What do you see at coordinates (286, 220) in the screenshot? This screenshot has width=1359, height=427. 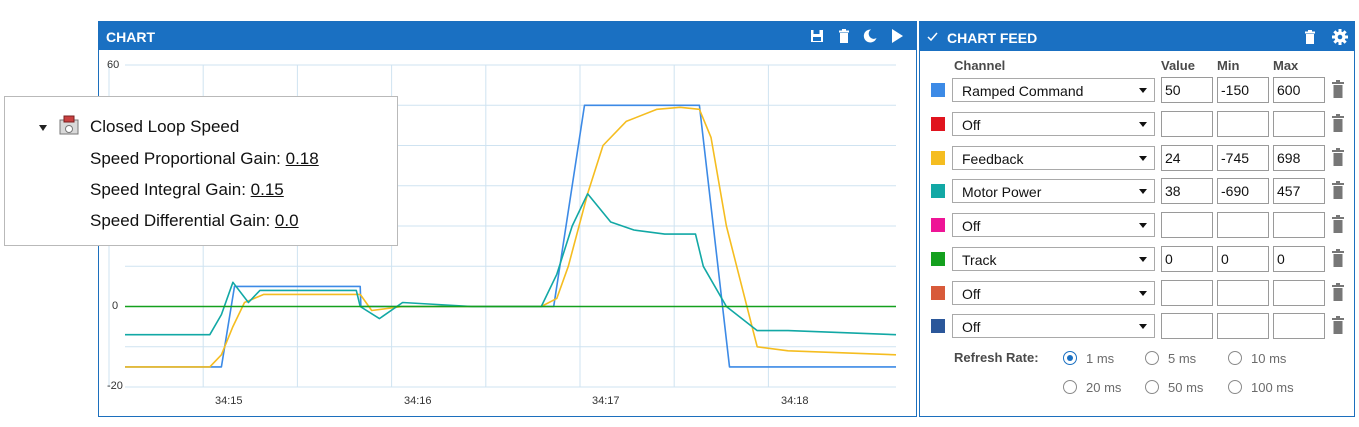 I see `param-value-link: 0.0` at bounding box center [286, 220].